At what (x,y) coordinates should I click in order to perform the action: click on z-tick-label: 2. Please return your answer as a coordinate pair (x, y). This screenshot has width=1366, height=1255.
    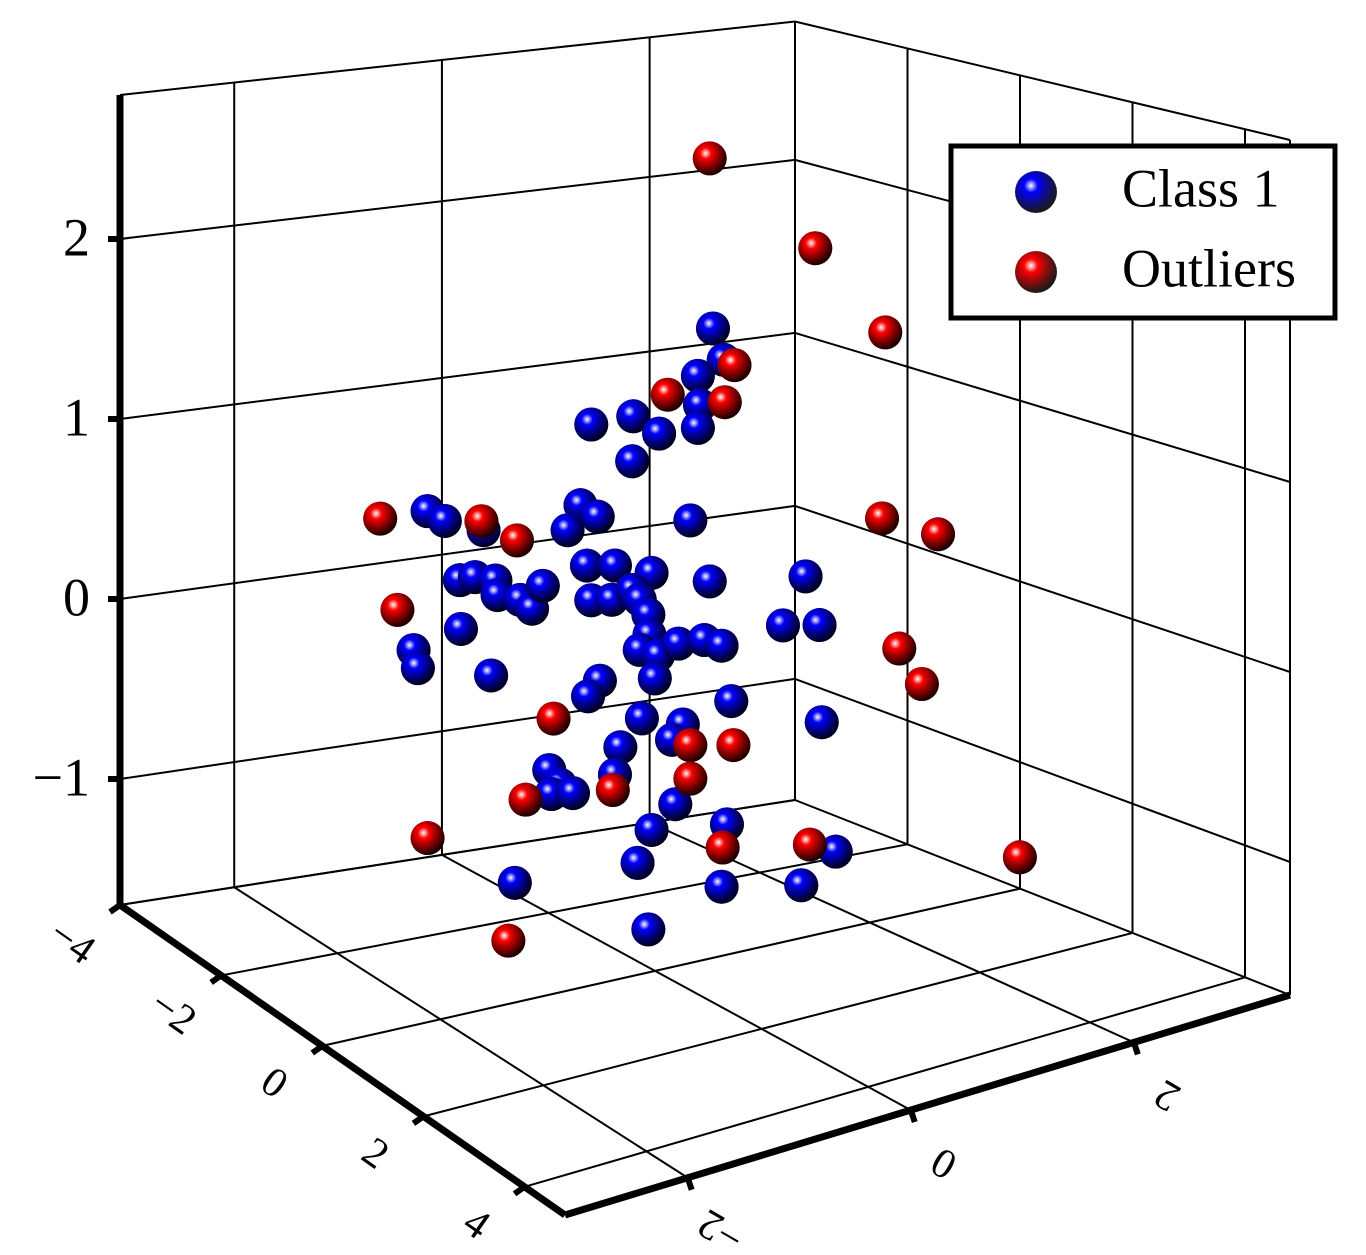
    Looking at the image, I should click on (76, 237).